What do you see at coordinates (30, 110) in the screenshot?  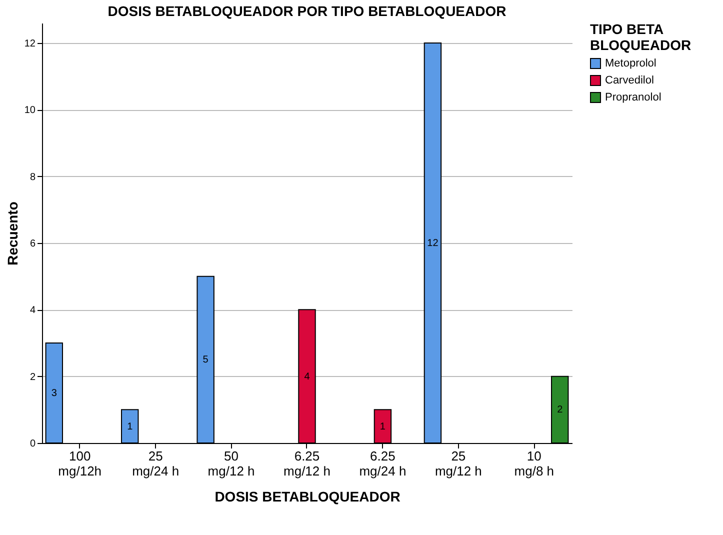 I see `y-tick-label: 10` at bounding box center [30, 110].